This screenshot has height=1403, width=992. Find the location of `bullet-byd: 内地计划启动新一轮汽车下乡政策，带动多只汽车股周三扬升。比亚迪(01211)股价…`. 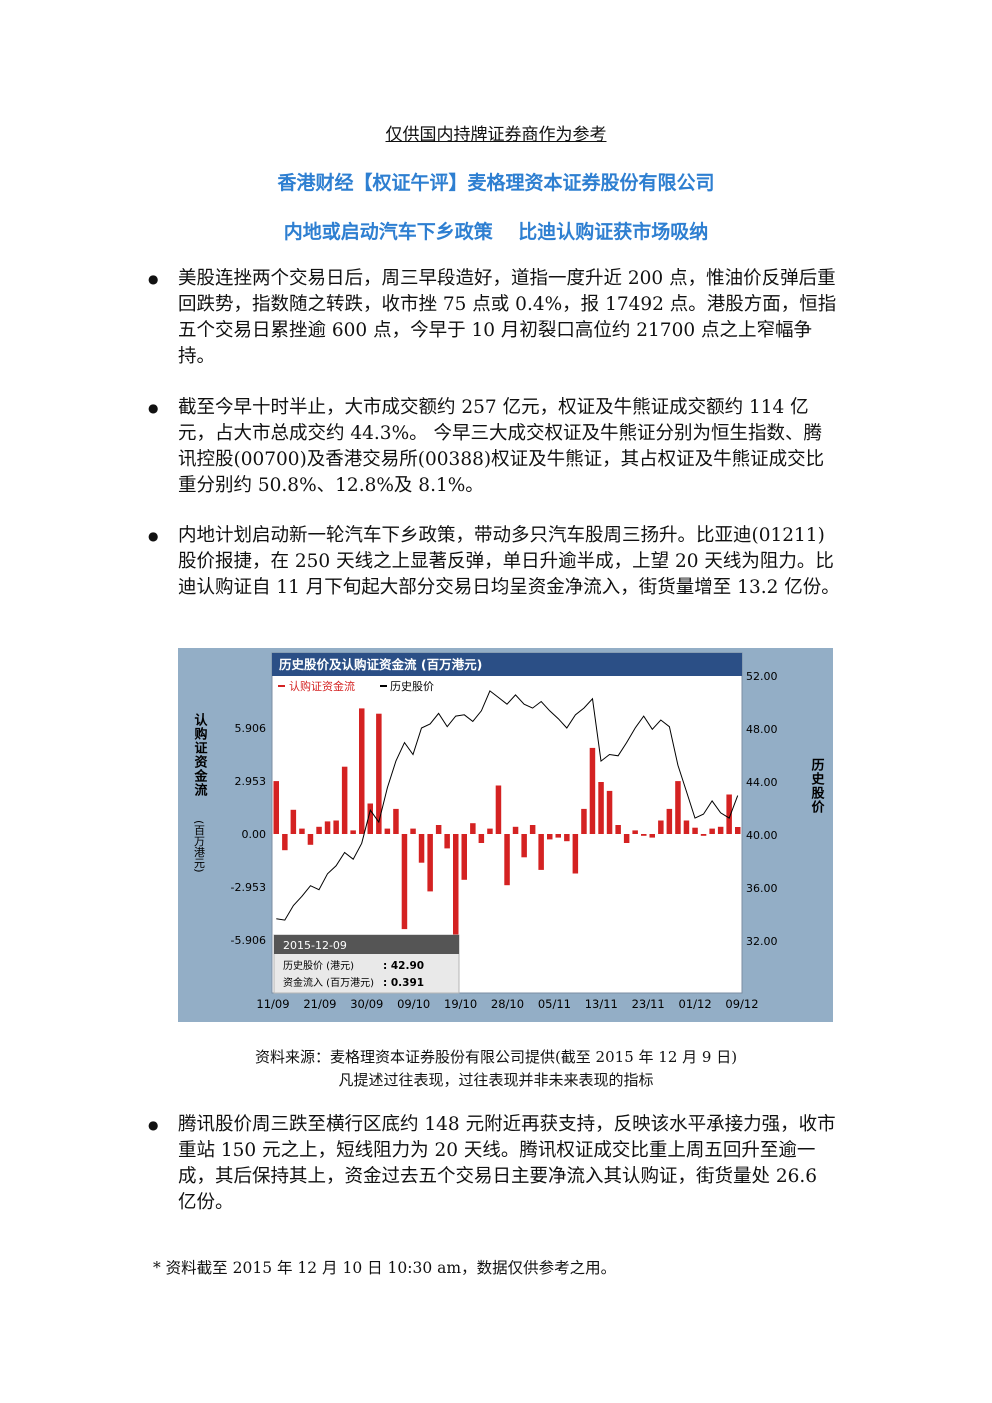

bullet-byd: 内地计划启动新一轮汽车下乡政策，带动多只汽车股周三扬升。比亚迪(01211)股价… is located at coordinates (494, 562).